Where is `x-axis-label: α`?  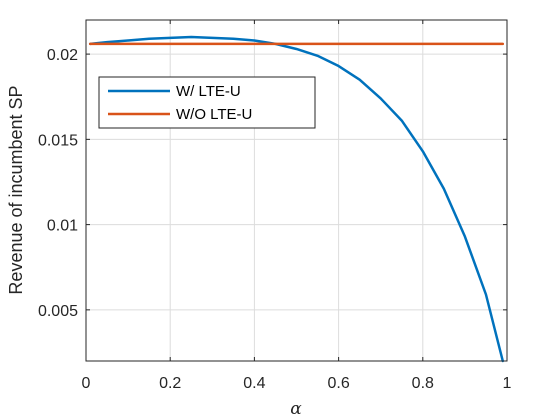 x-axis-label: α is located at coordinates (296, 409).